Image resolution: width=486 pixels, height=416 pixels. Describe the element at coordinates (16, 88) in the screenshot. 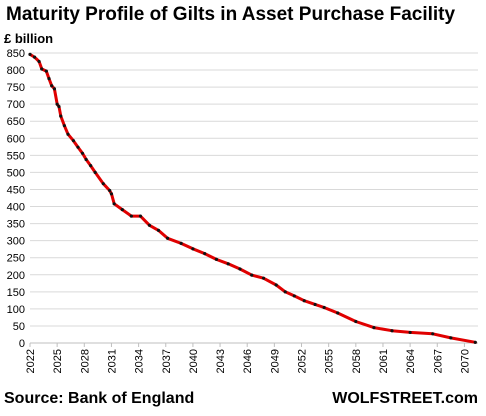

I see `y-tick-label: 750` at that location.